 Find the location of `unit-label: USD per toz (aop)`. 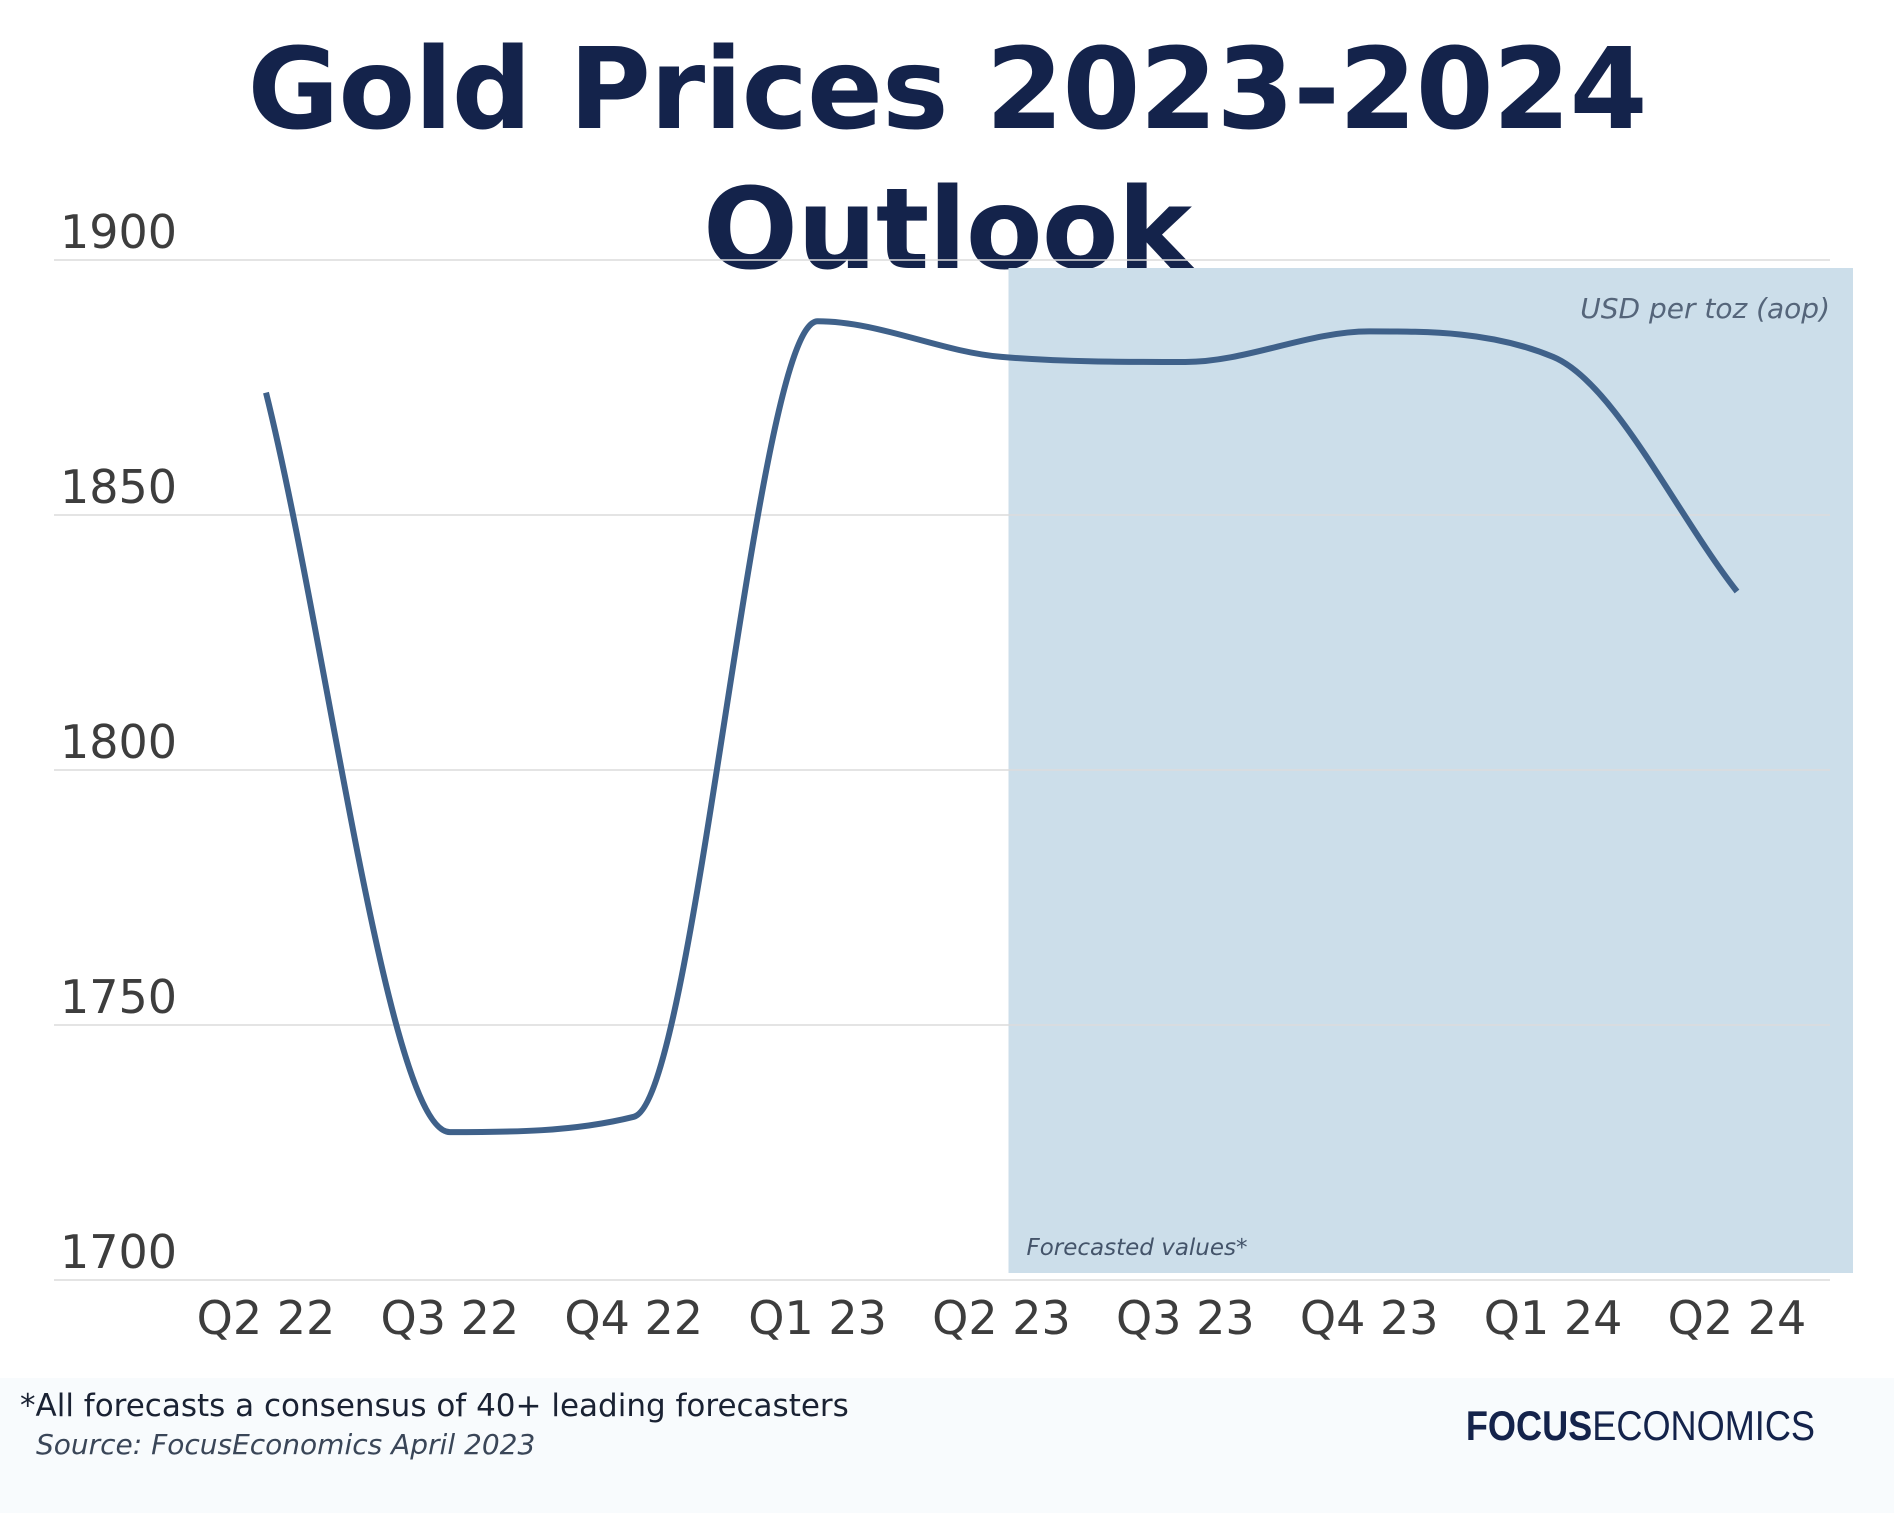

unit-label: USD per toz (aop) is located at coordinates (1705, 308).